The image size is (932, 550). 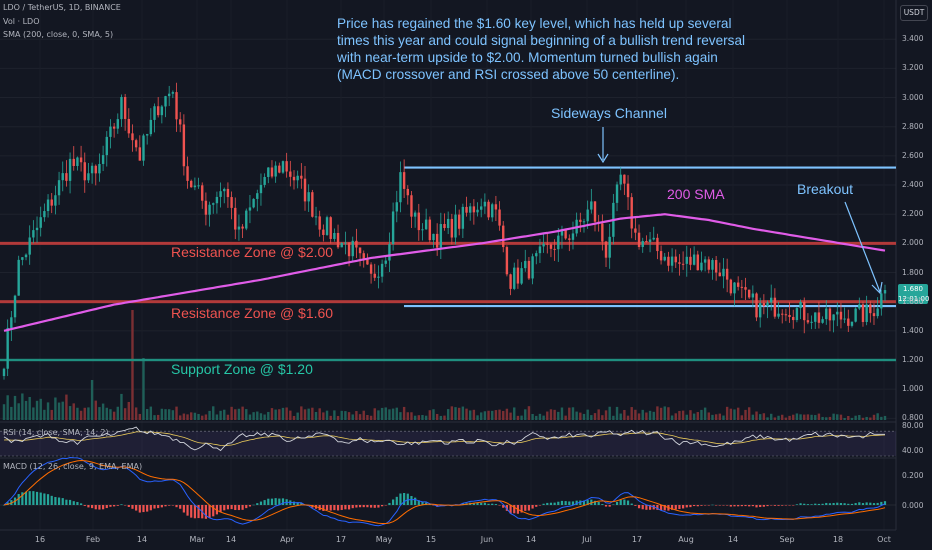 I want to click on resistance-2-line, so click(x=448, y=243).